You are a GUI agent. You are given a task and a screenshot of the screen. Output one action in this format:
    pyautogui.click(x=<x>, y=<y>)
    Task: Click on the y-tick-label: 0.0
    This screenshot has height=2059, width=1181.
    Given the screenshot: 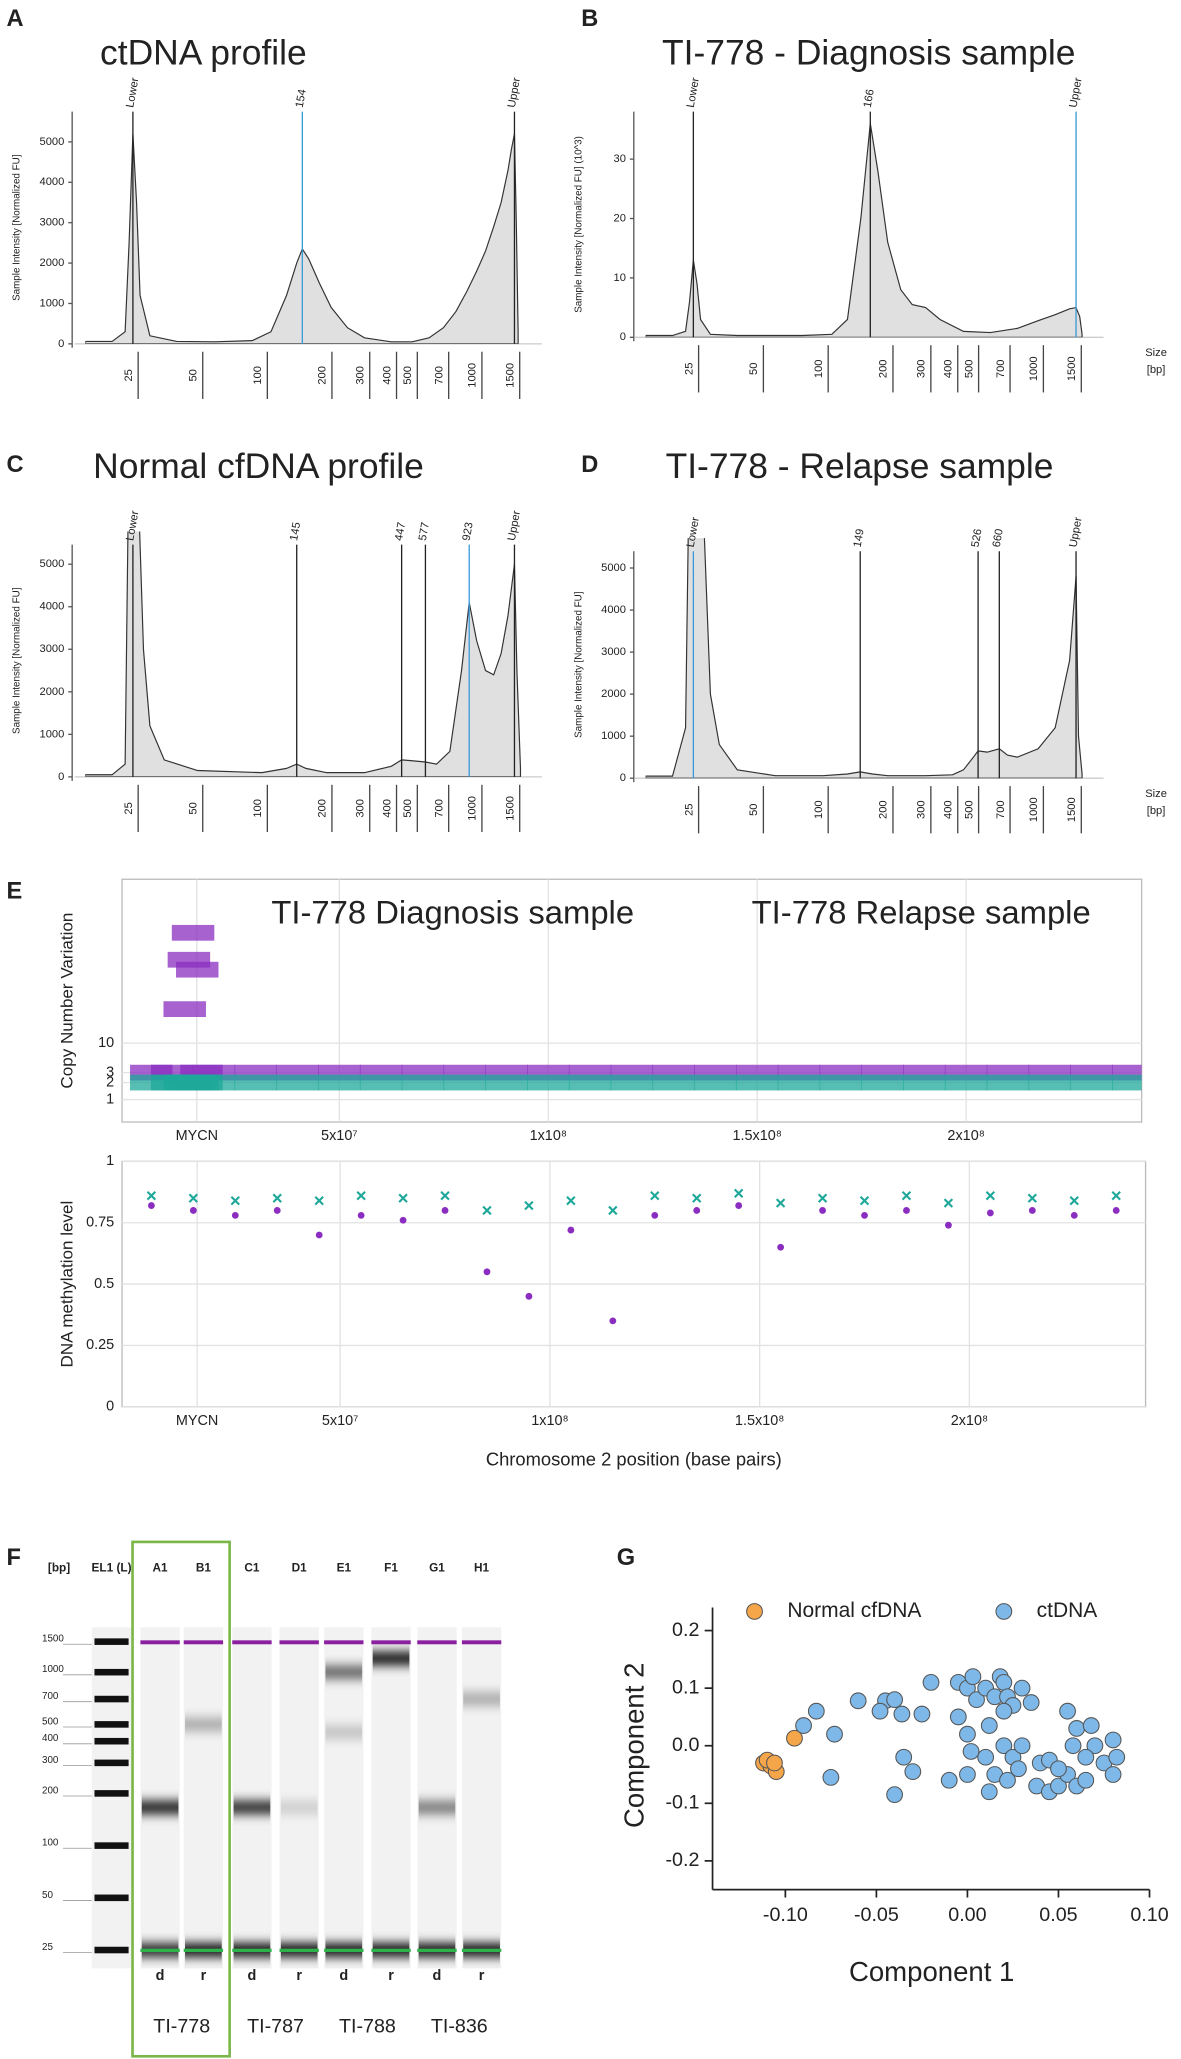 What is the action you would take?
    pyautogui.click(x=685, y=1745)
    